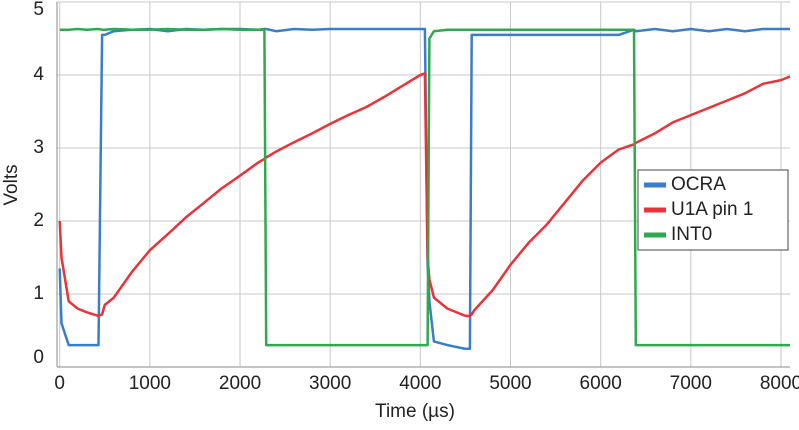  What do you see at coordinates (38, 10) in the screenshot?
I see `y-tick-label: 5` at bounding box center [38, 10].